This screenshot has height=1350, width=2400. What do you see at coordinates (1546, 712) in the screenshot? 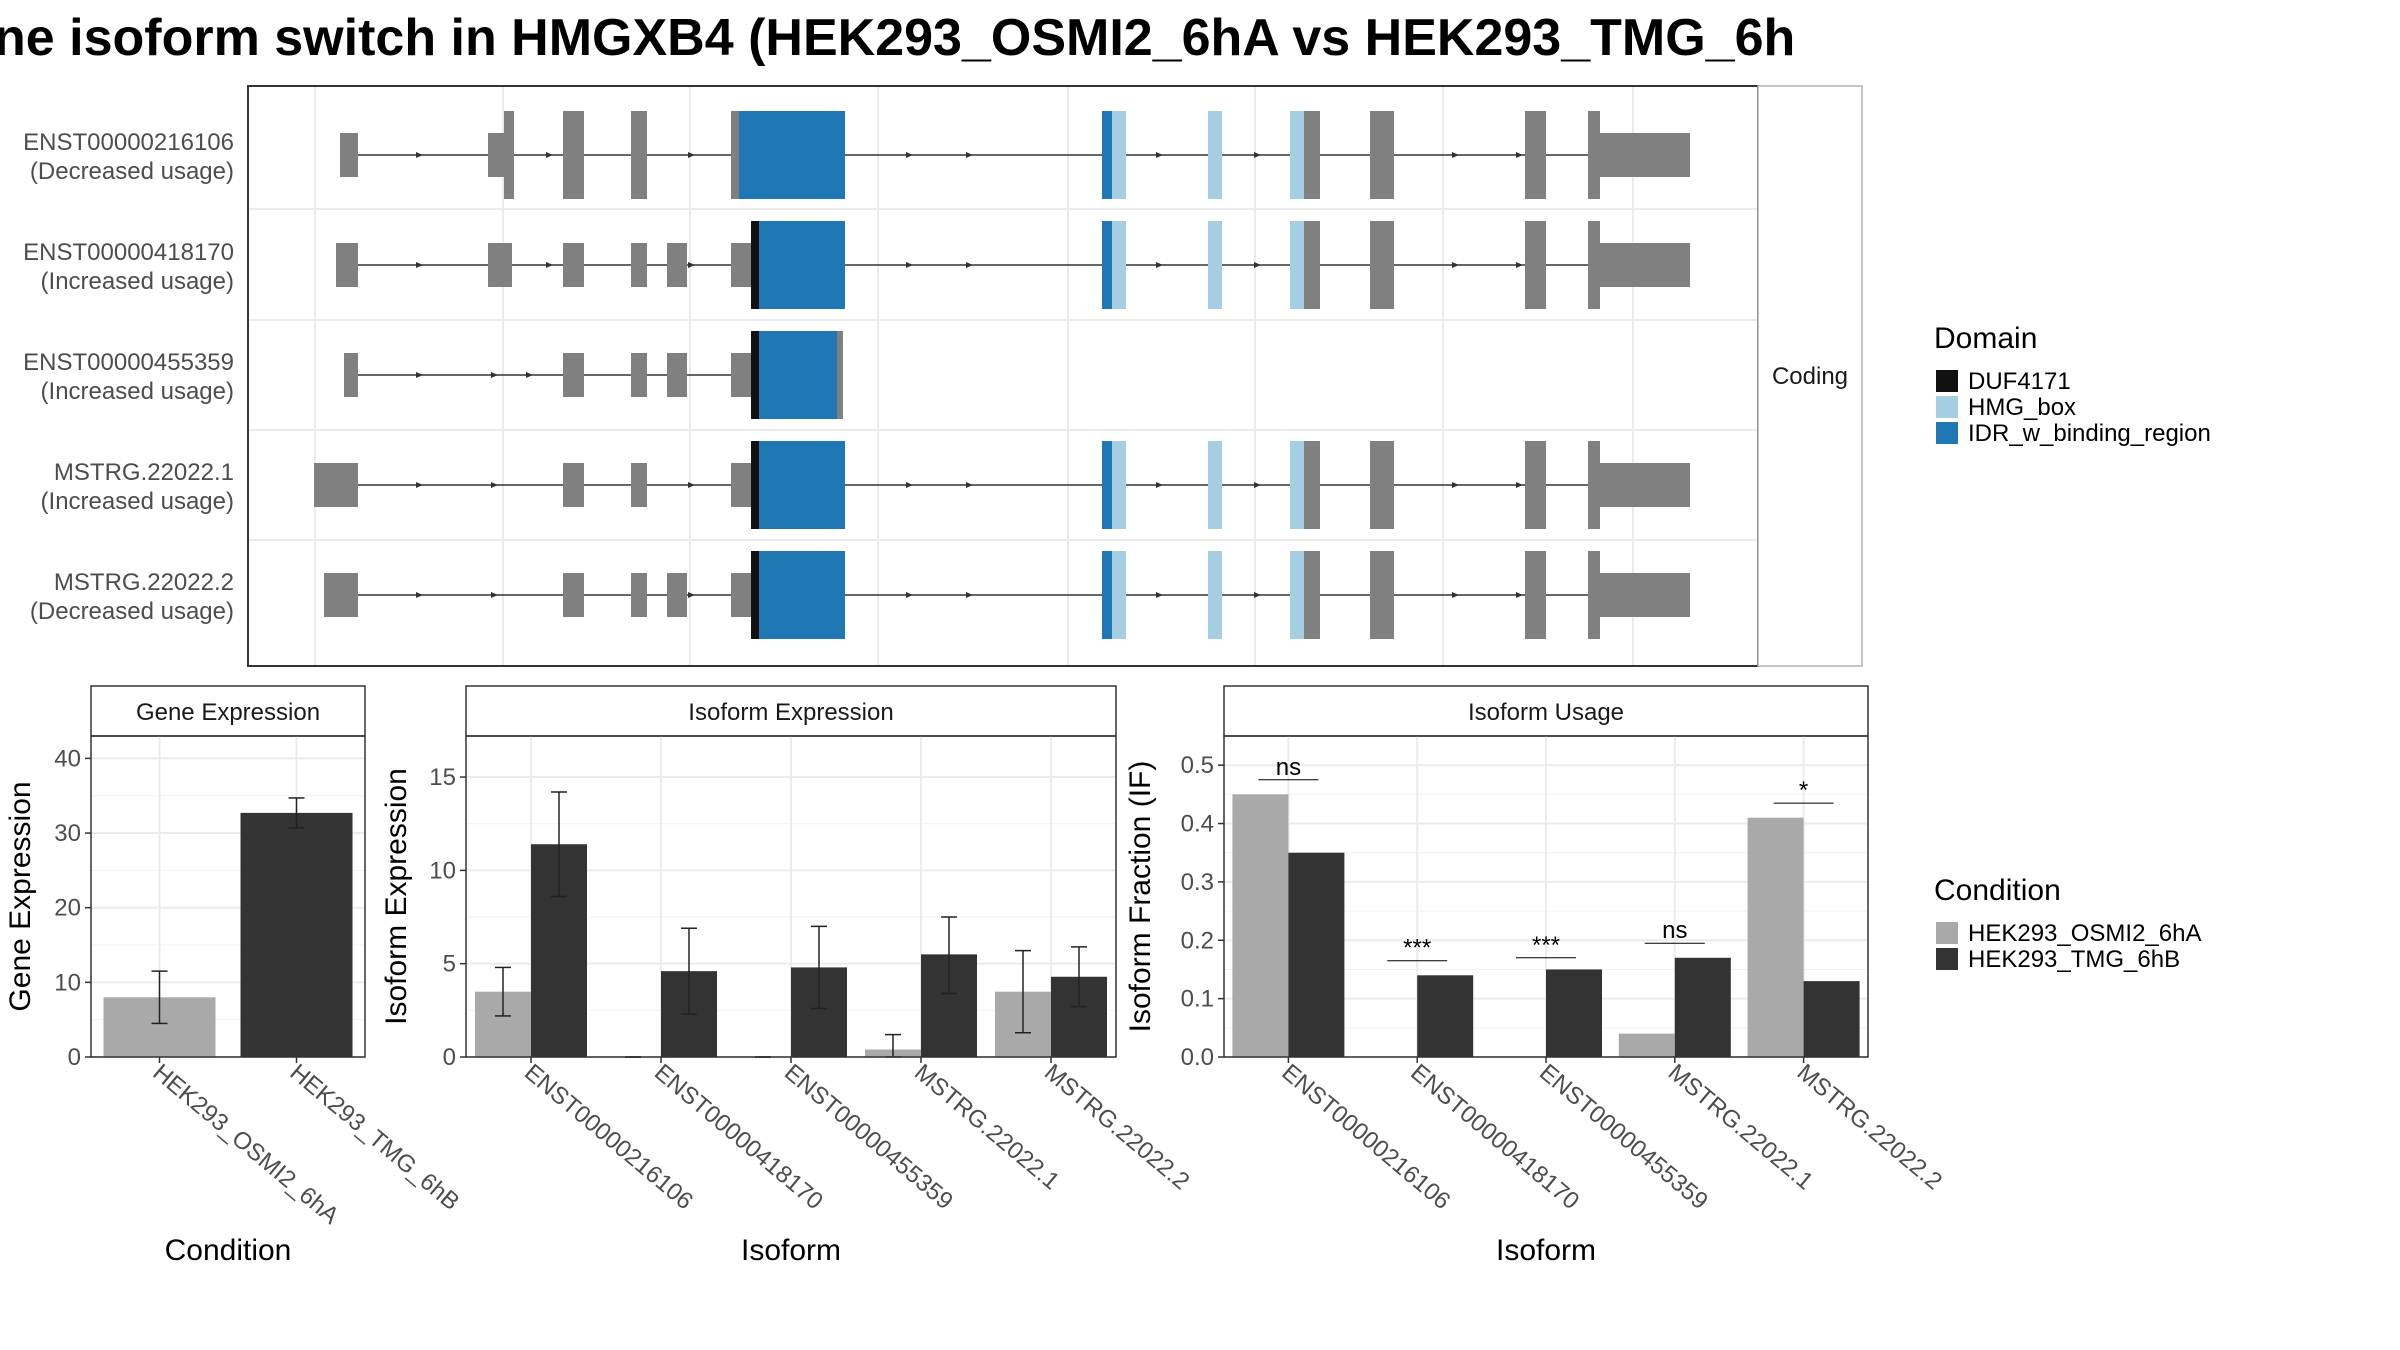
I see `panel-strip-title: Isoform Usage` at bounding box center [1546, 712].